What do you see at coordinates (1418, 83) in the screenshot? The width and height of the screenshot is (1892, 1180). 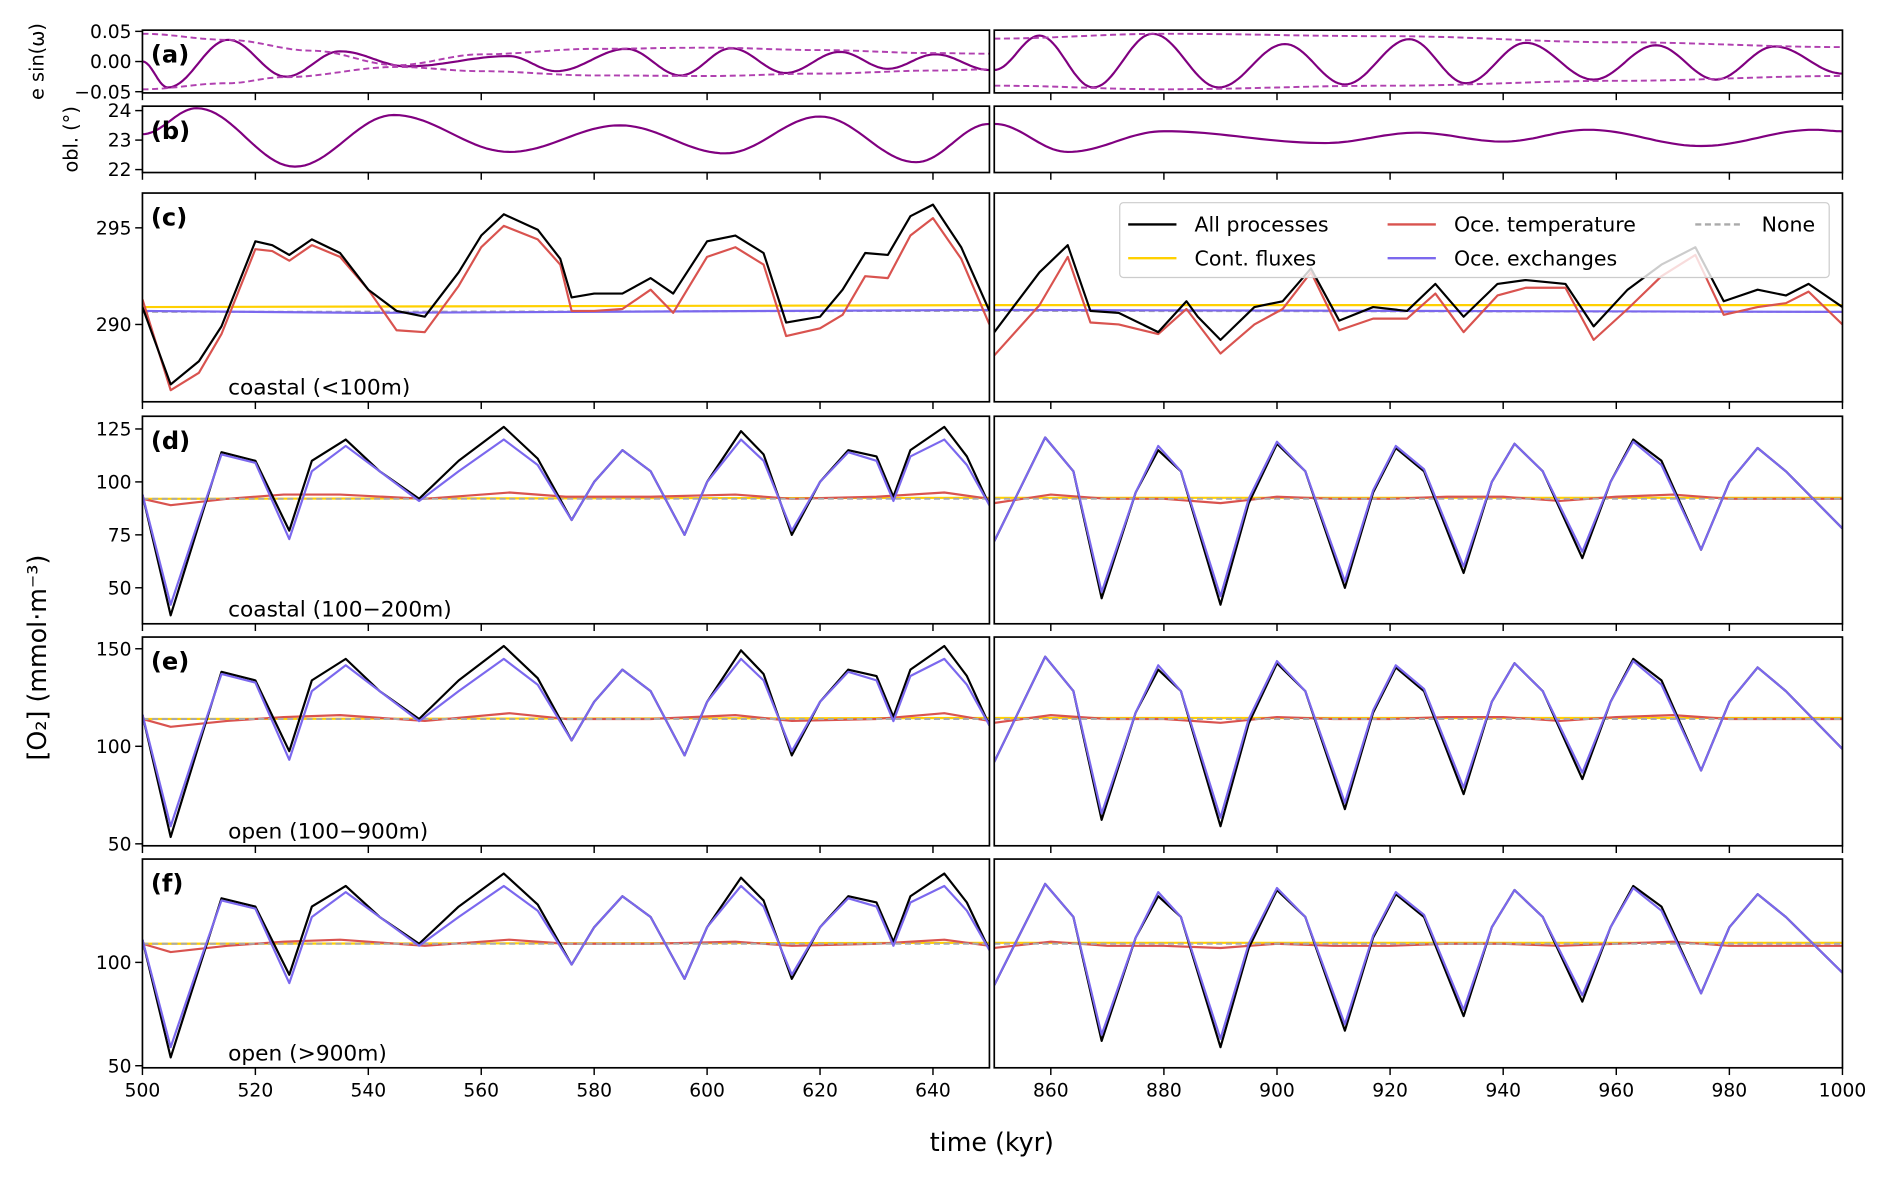 I see `series-line--e-lower-envelope-` at bounding box center [1418, 83].